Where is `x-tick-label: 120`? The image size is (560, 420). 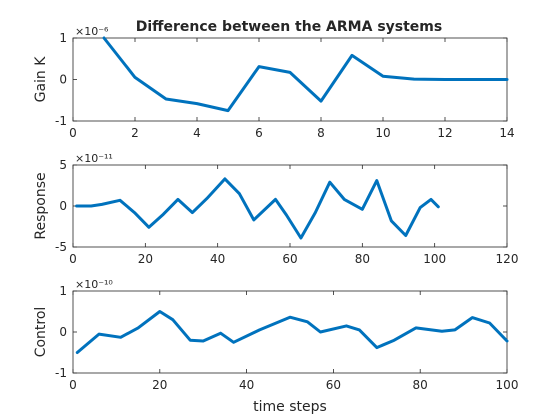 x-tick-label: 120 is located at coordinates (507, 259).